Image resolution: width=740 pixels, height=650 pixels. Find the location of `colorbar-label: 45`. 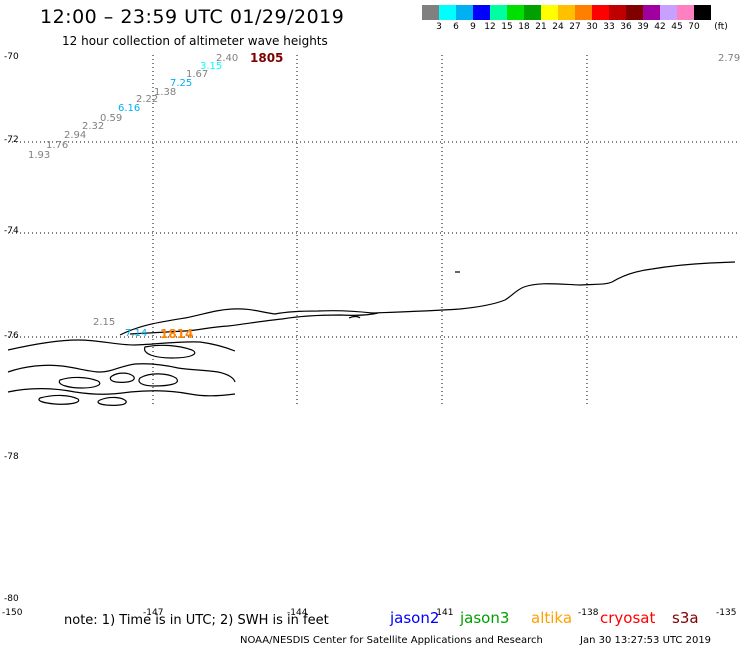

colorbar-label: 45 is located at coordinates (677, 27).